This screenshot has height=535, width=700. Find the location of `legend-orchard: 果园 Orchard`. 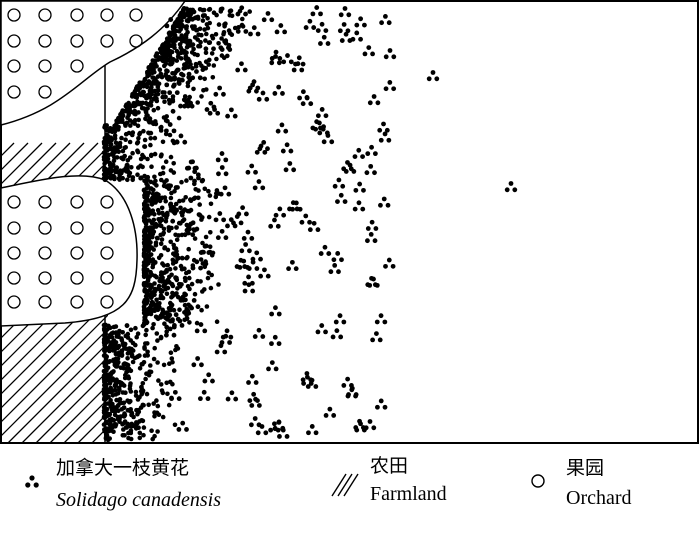

legend-orchard: 果园 Orchard is located at coordinates (581, 483).